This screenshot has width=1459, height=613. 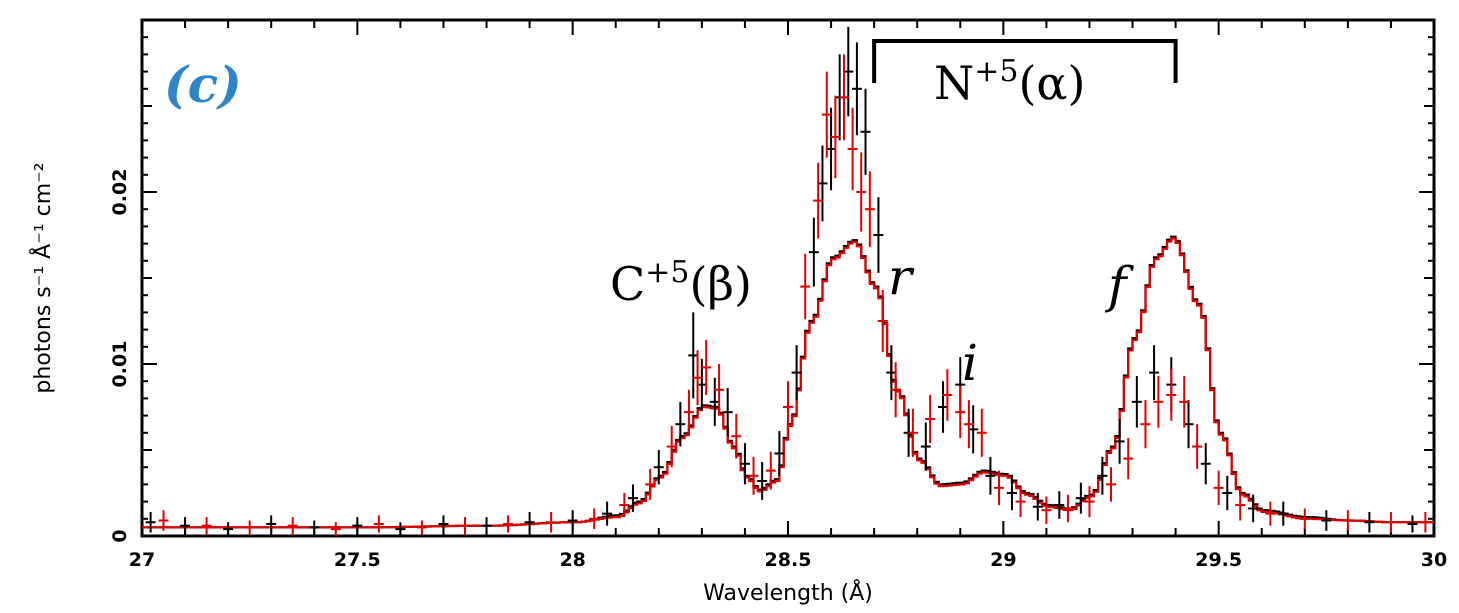 I want to click on annotation-i: i, so click(x=970, y=363).